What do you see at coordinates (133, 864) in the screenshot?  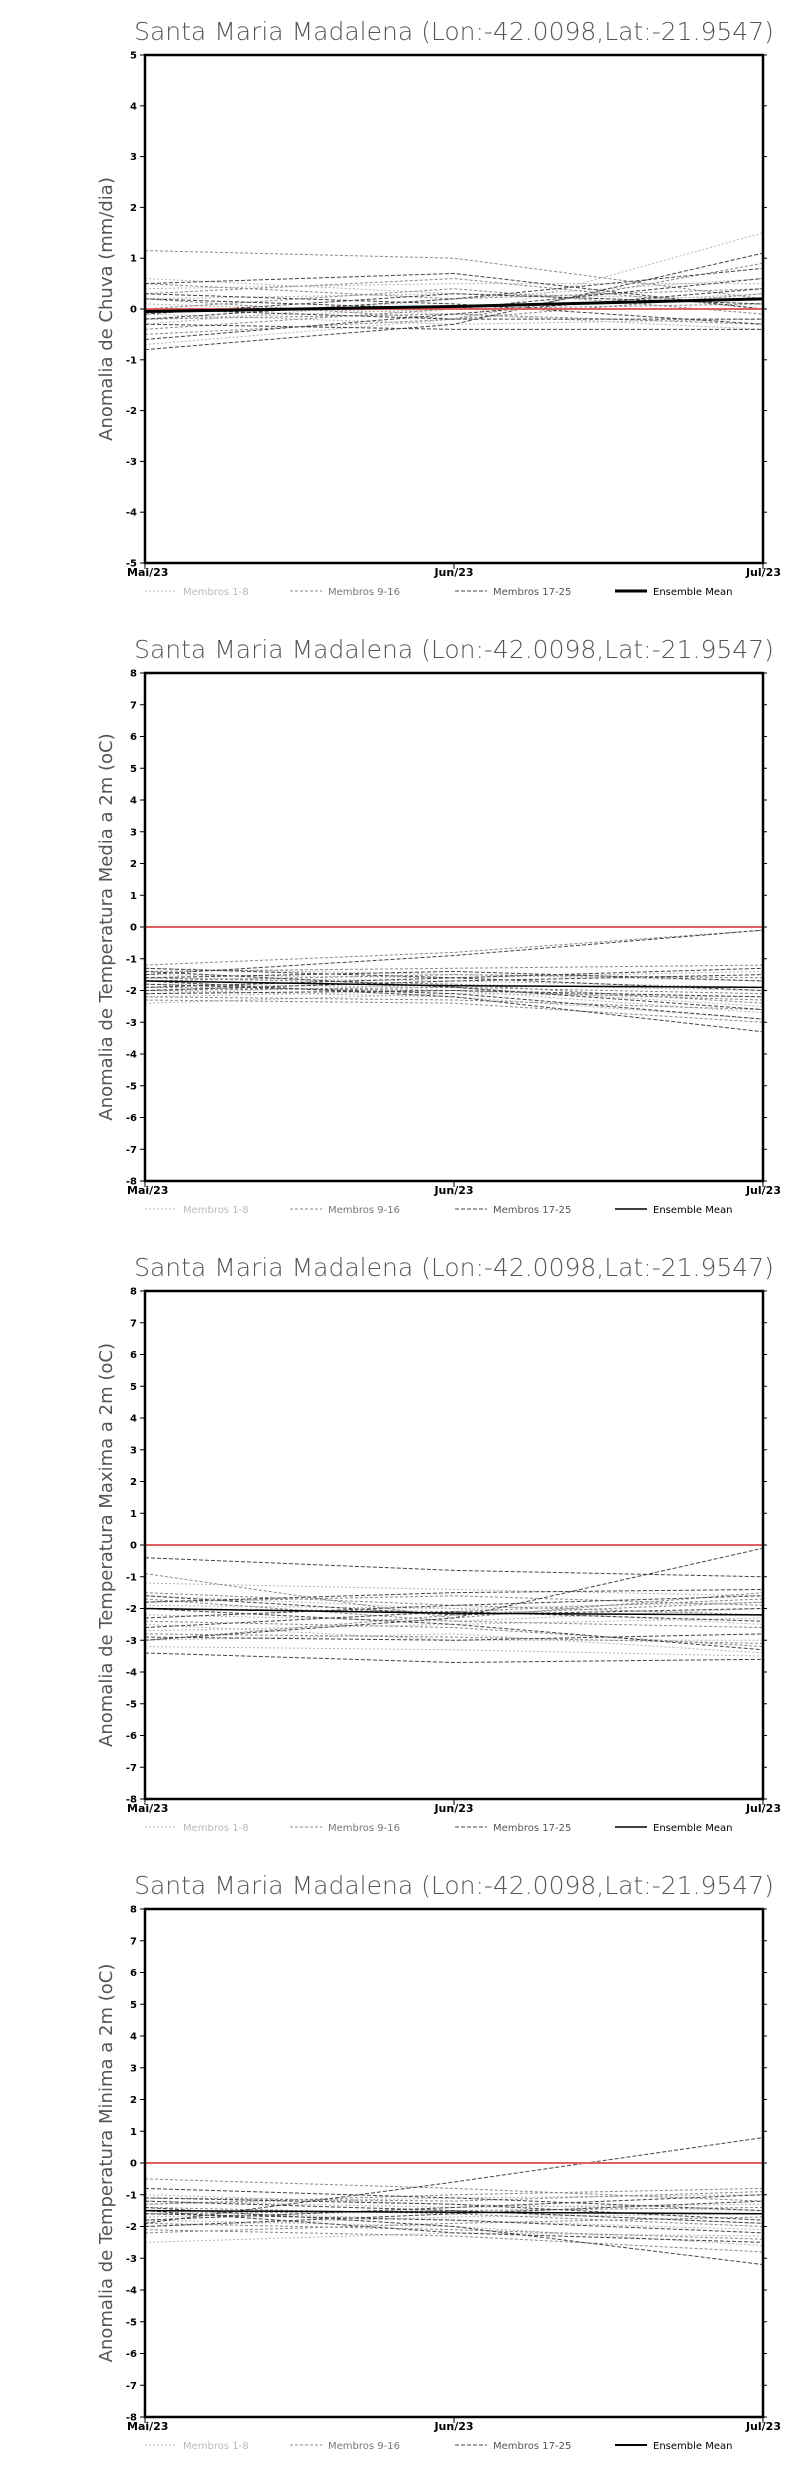 I see `y-tick-label: 2` at bounding box center [133, 864].